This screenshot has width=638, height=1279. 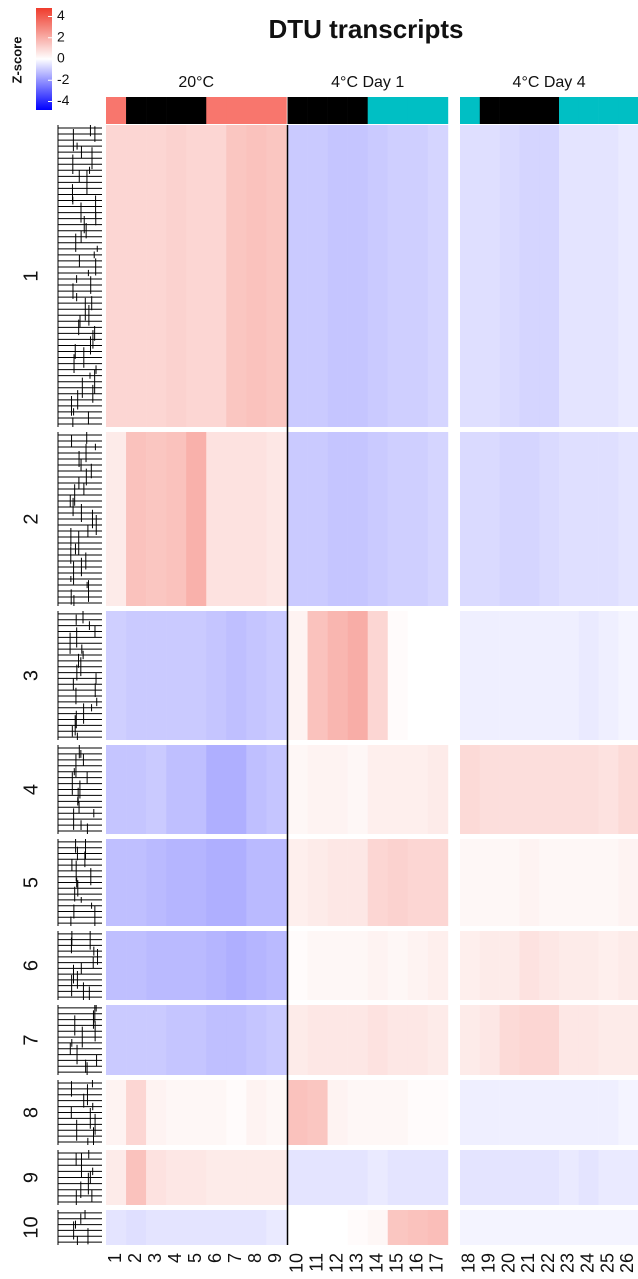 I want to click on column-label: 26, so click(x=627, y=1263).